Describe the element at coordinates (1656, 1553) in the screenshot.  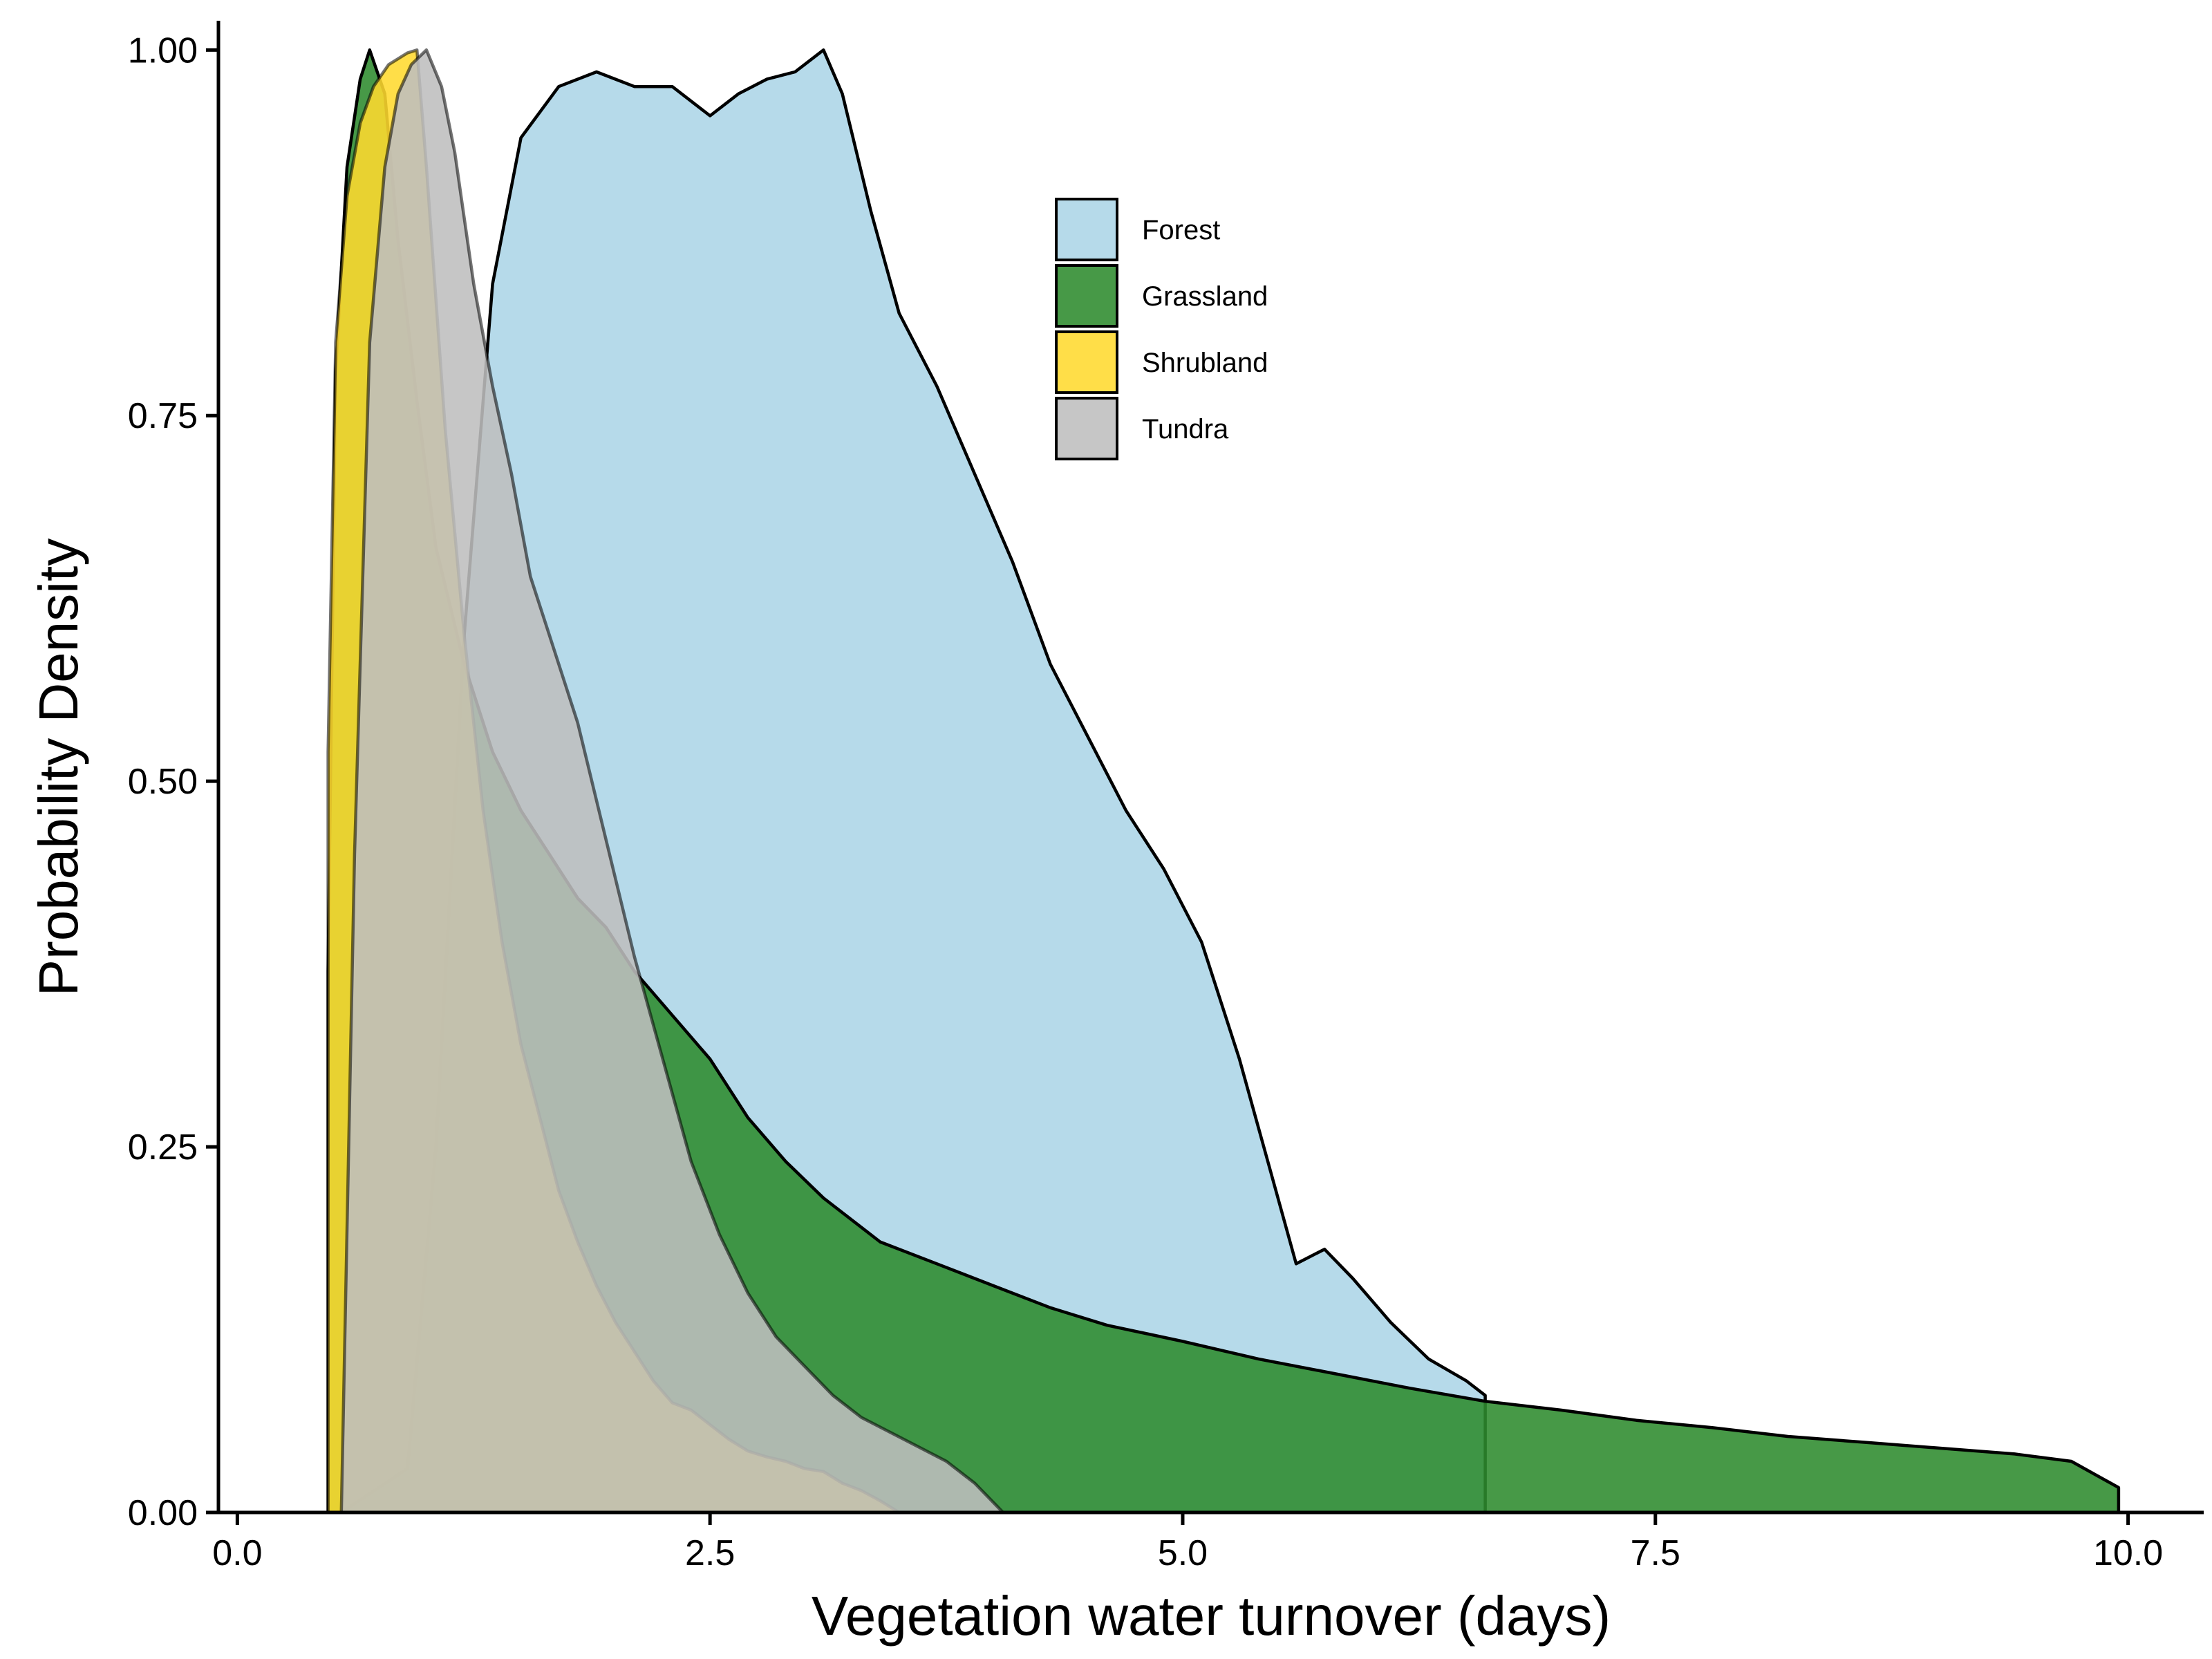
I see `x-tick-label: 7.5` at that location.